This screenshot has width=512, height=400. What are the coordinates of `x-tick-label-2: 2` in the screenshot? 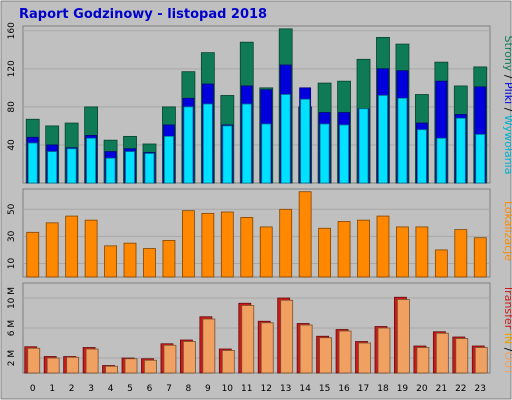 It's located at (72, 389).